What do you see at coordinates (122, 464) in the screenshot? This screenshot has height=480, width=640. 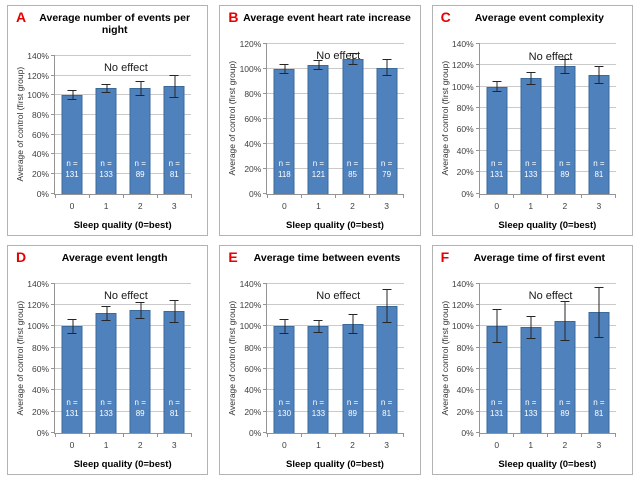 I see `x-axis-label: Sleep quality (0=best)` at bounding box center [122, 464].